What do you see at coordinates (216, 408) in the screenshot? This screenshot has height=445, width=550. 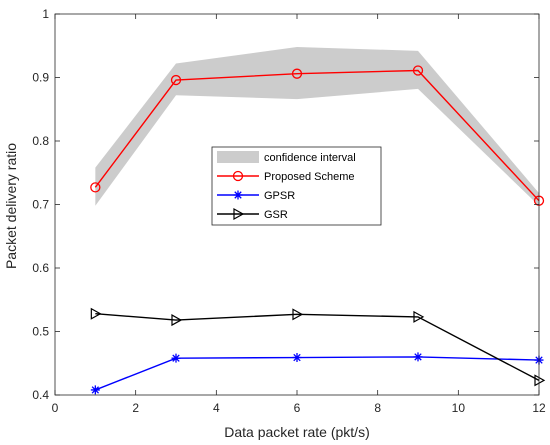 I see `x-tick-label: 4` at bounding box center [216, 408].